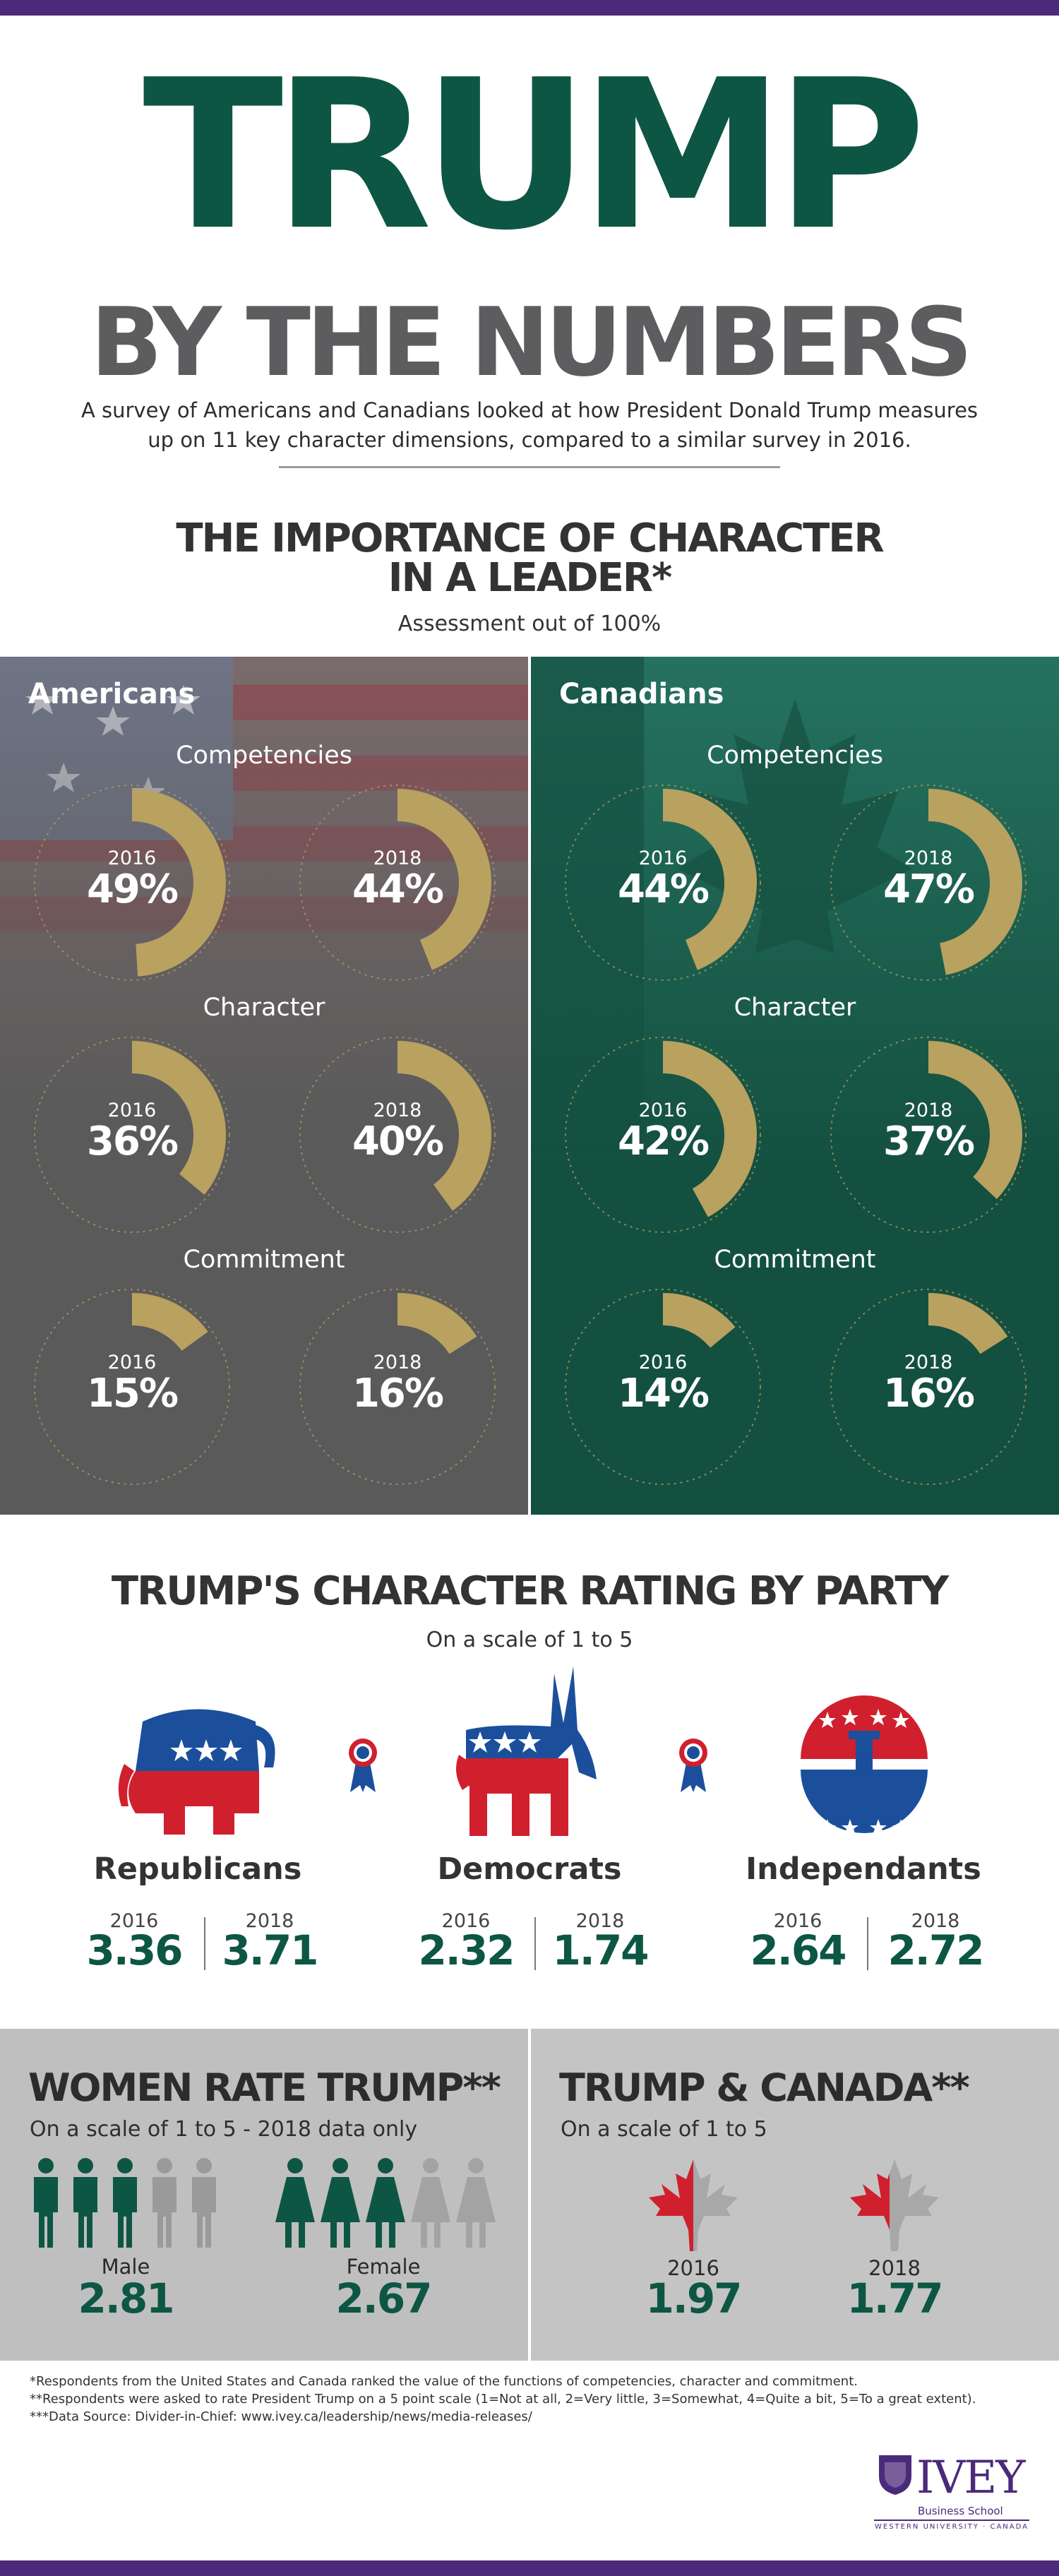 The width and height of the screenshot is (1059, 2576). I want to click on canadians-character-2016-donut: 2016 42%, so click(663, 1134).